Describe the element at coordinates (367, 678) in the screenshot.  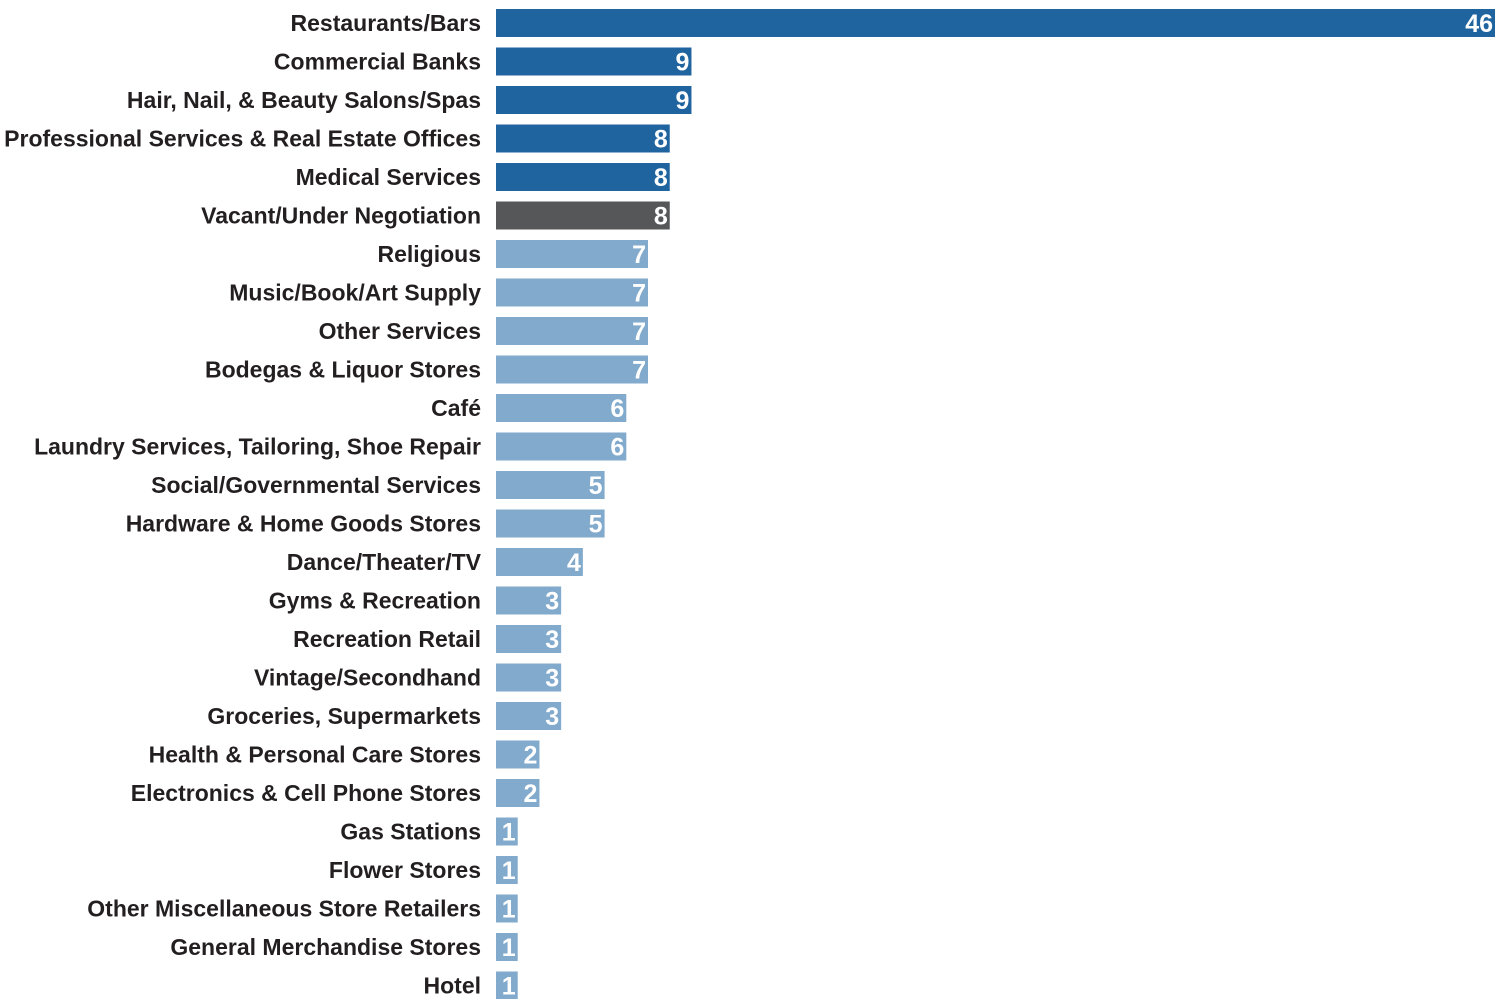
I see `category-label: Vintage/Secondhand` at that location.